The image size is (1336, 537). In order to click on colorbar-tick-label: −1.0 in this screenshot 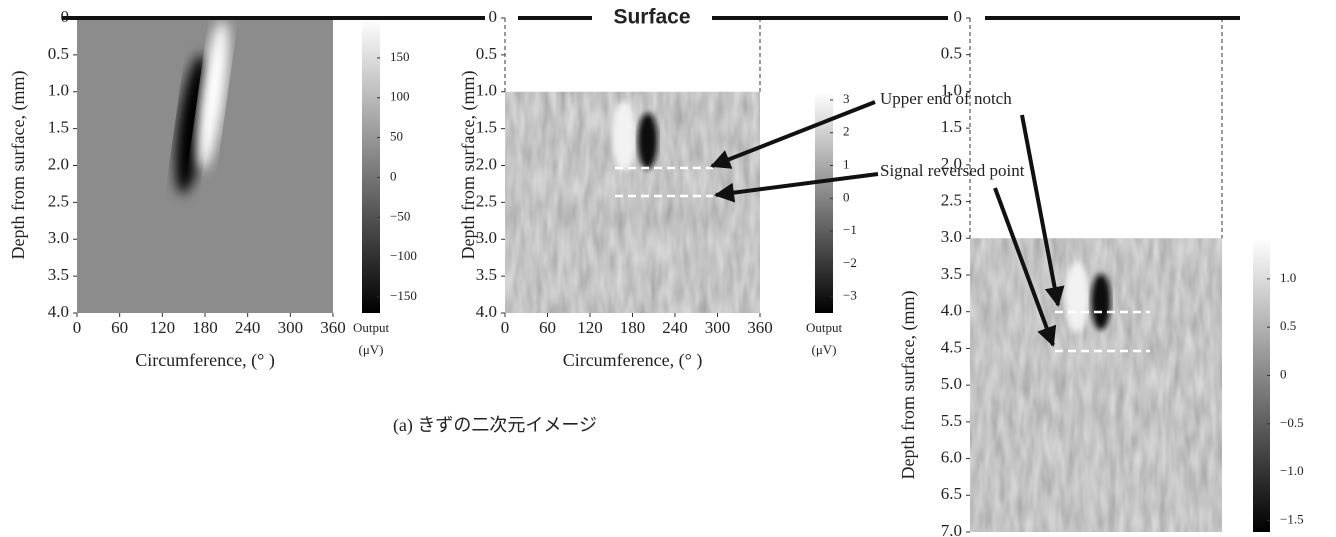, I will do `click(1292, 470)`.